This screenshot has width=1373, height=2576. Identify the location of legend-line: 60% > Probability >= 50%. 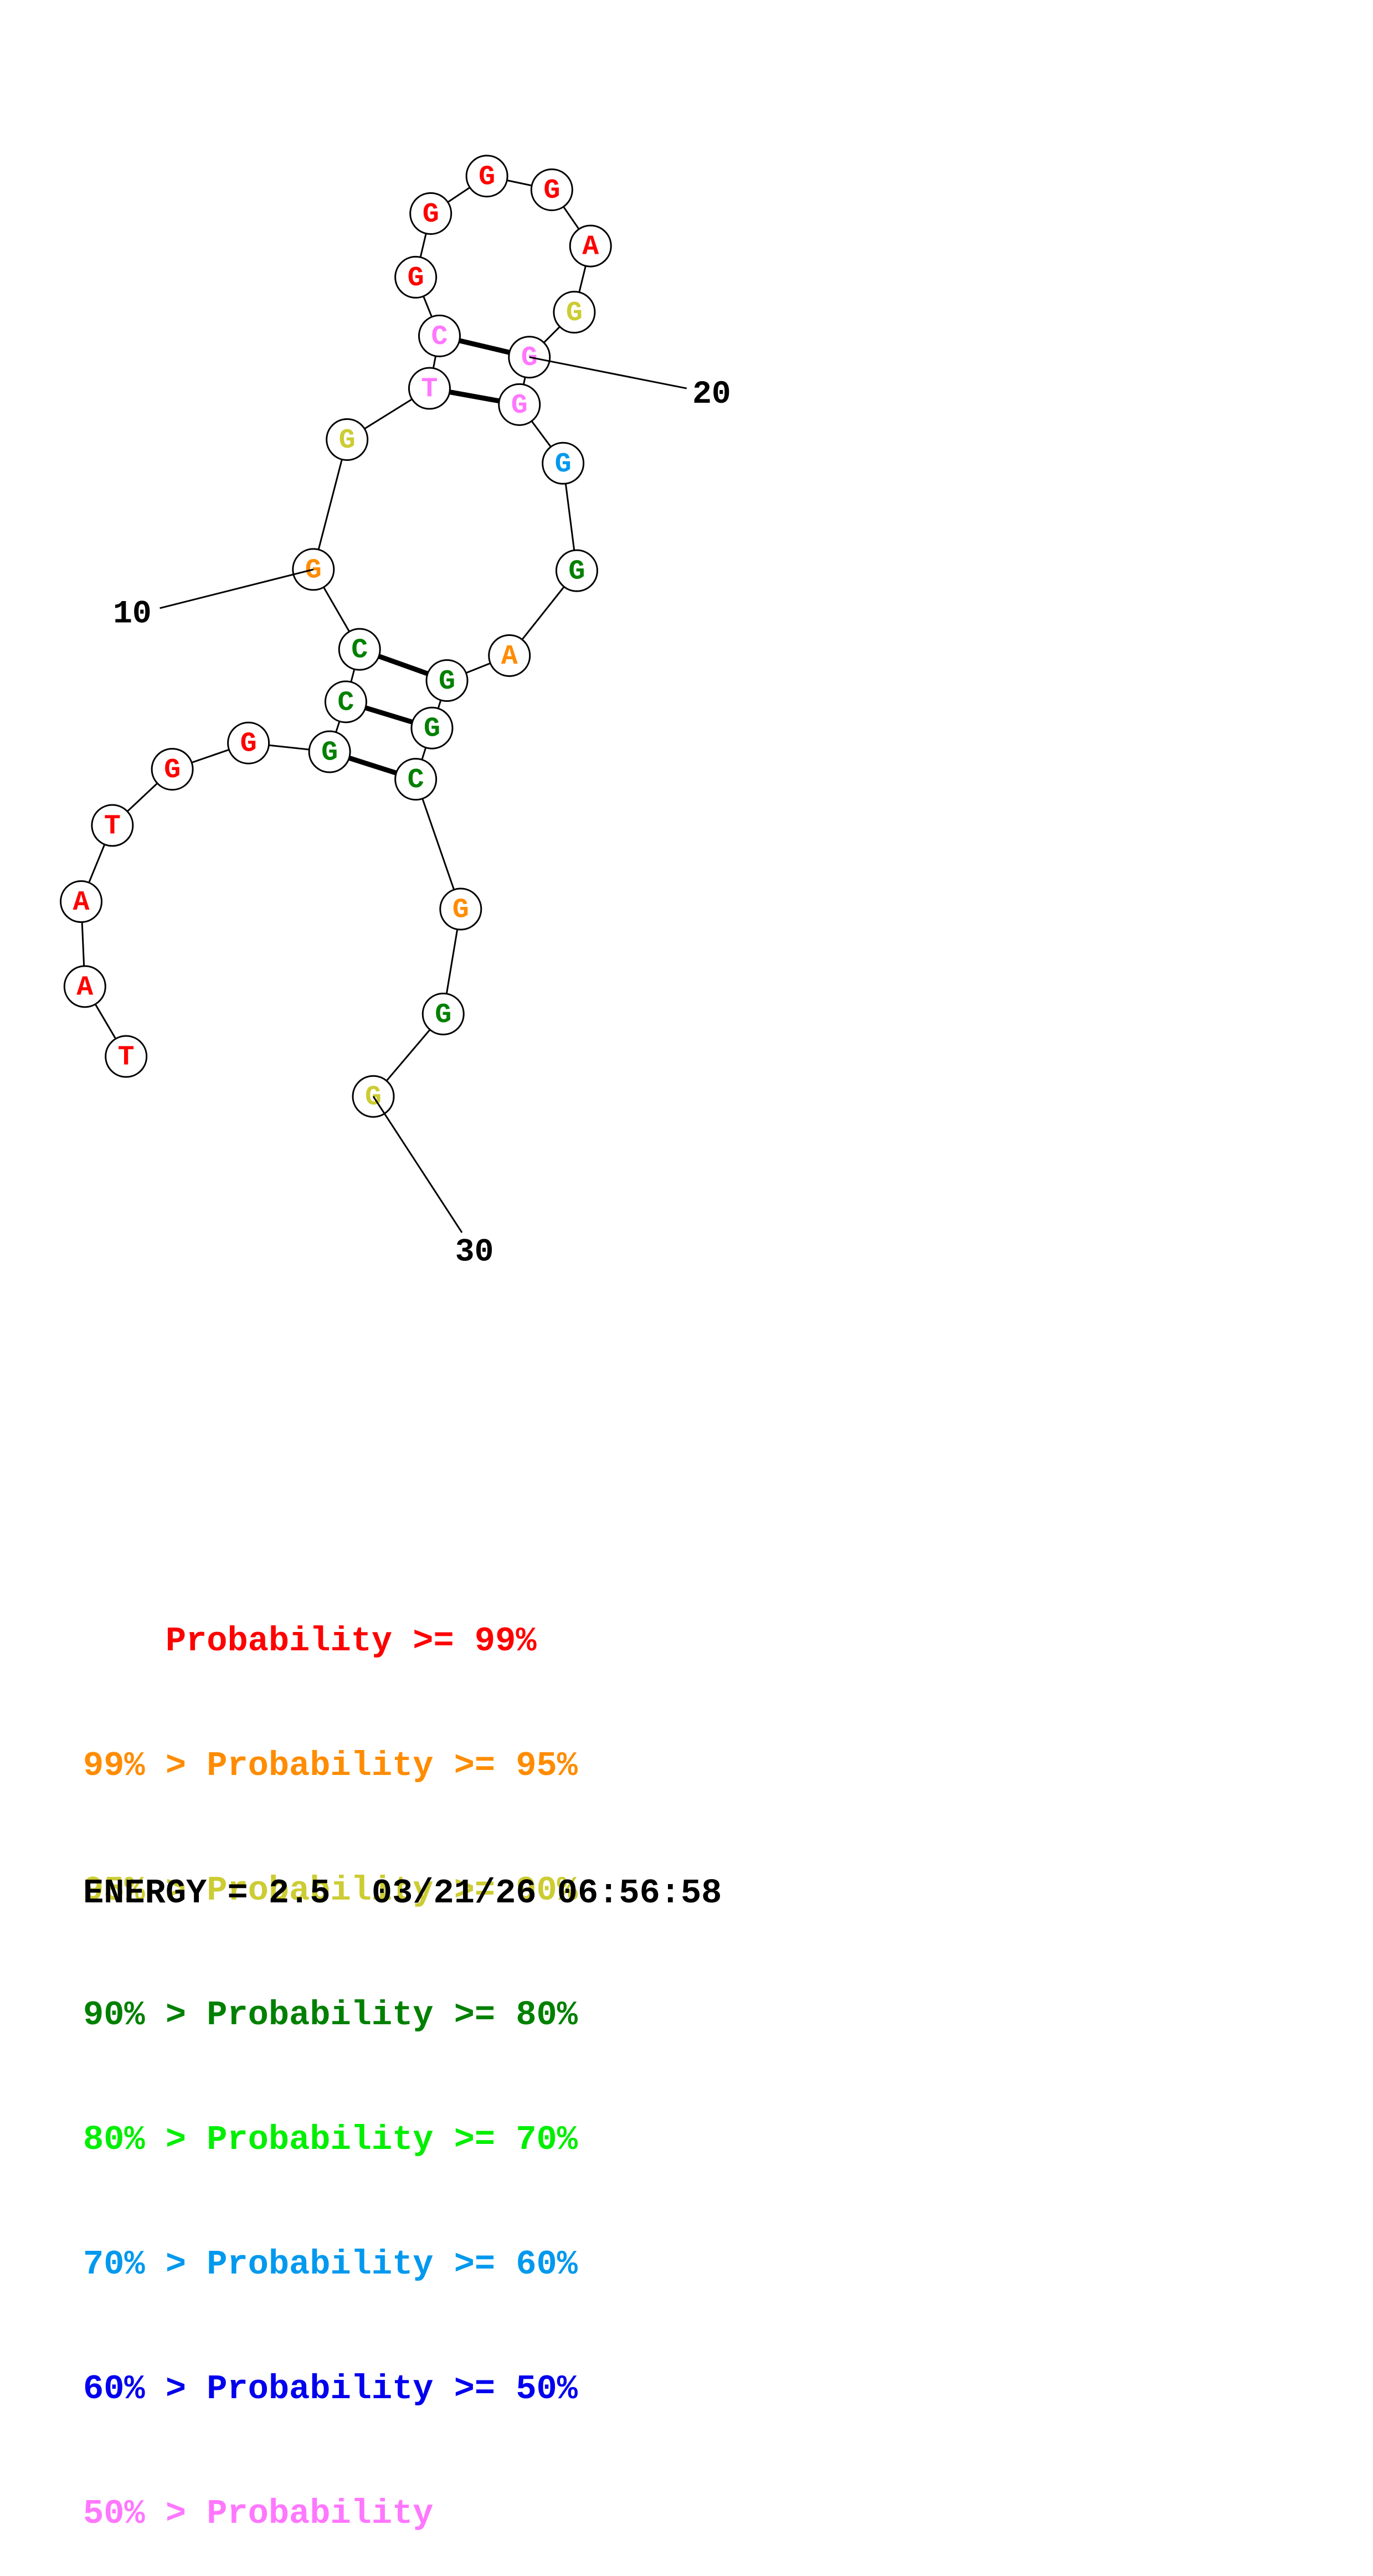
(330, 2389).